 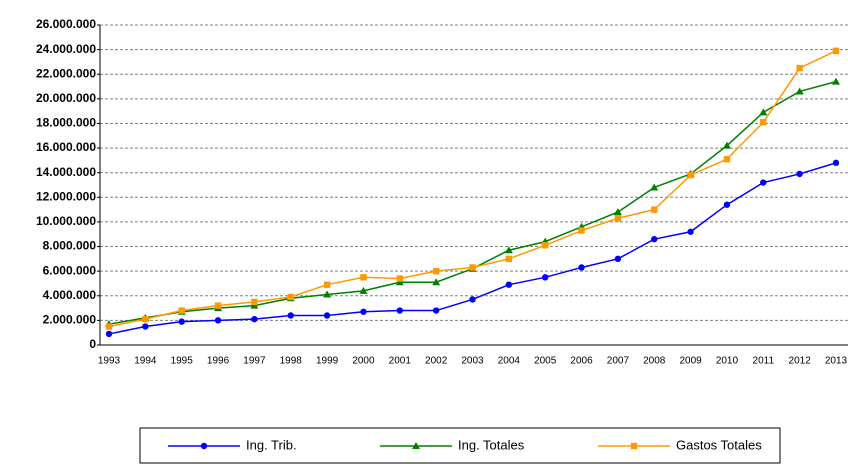 What do you see at coordinates (291, 361) in the screenshot?
I see `x-tick-label: 1998` at bounding box center [291, 361].